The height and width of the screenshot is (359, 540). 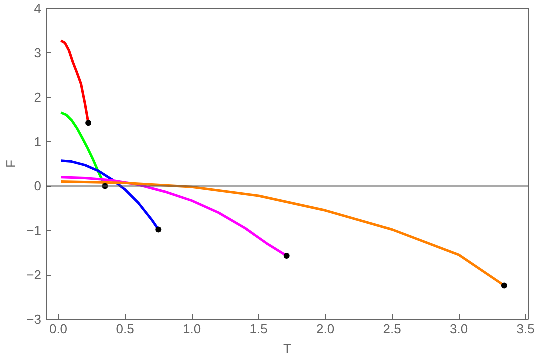 What do you see at coordinates (259, 329) in the screenshot?
I see `x-tick-label: 1.5` at bounding box center [259, 329].